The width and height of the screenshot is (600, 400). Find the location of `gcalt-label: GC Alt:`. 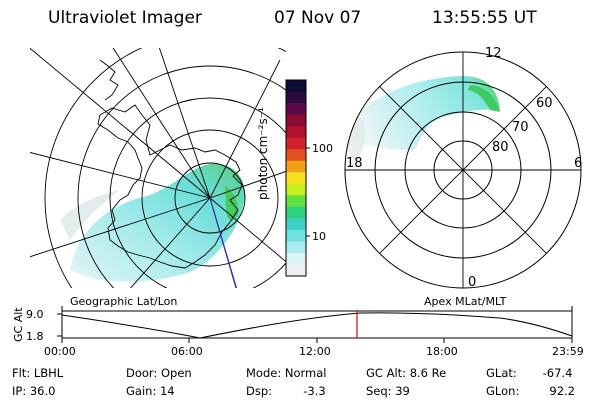

gcalt-label: GC Alt: is located at coordinates (386, 373).